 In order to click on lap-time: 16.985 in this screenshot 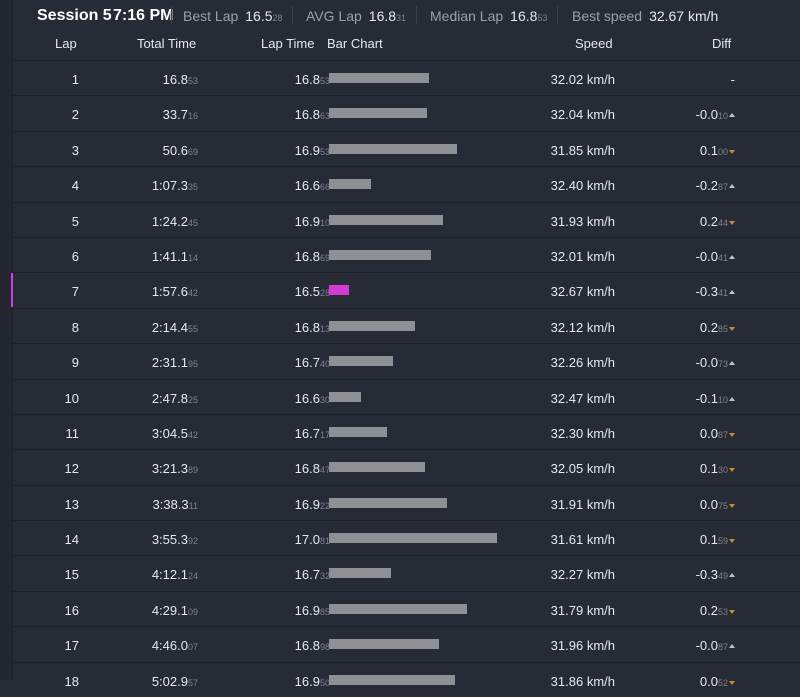, I will do `click(312, 610)`.